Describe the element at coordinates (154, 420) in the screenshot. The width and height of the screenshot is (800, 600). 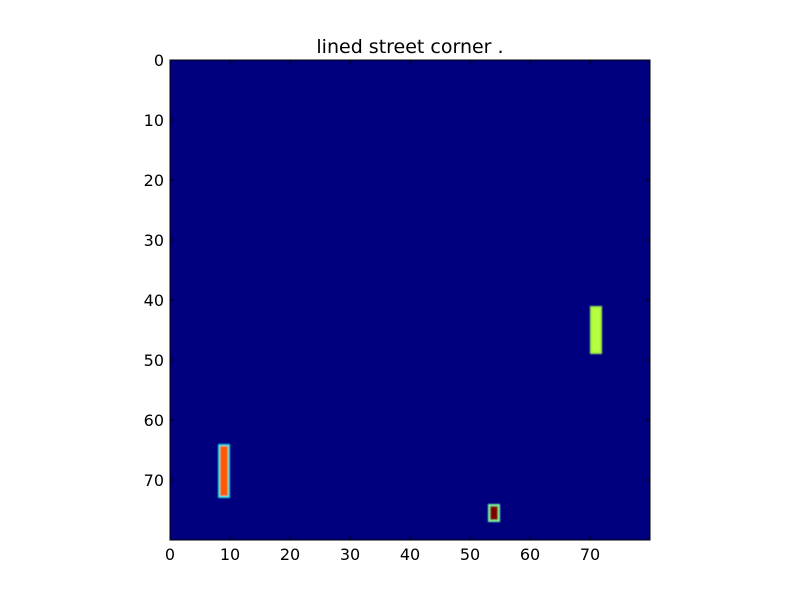
I see `y-tick-label: 60` at that location.